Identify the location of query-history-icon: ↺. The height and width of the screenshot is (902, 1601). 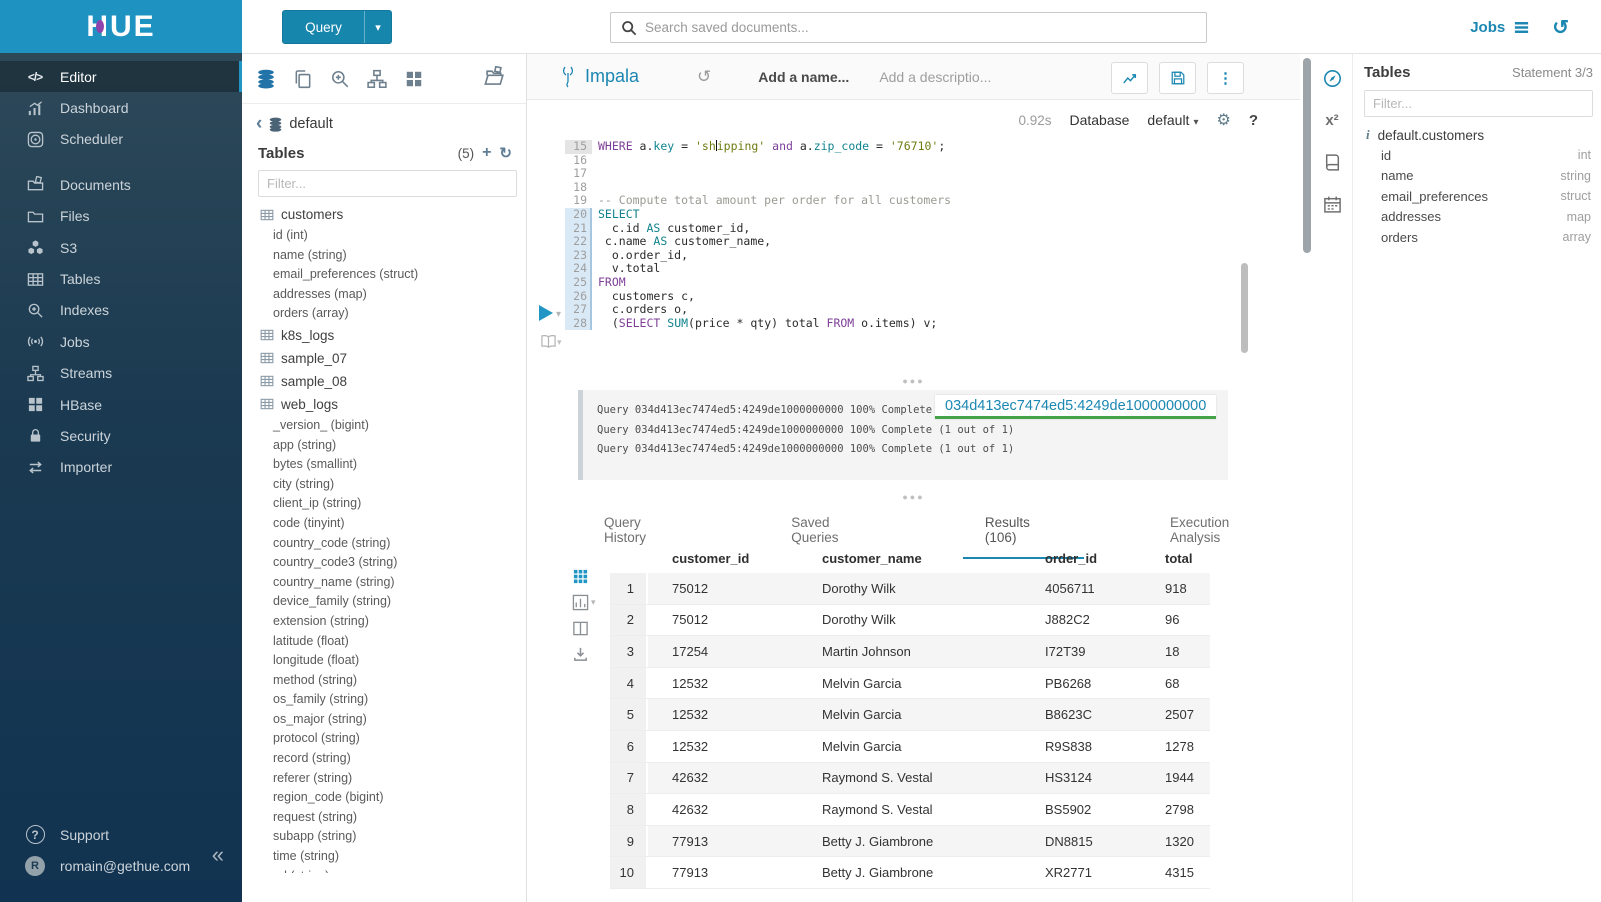
(1560, 27).